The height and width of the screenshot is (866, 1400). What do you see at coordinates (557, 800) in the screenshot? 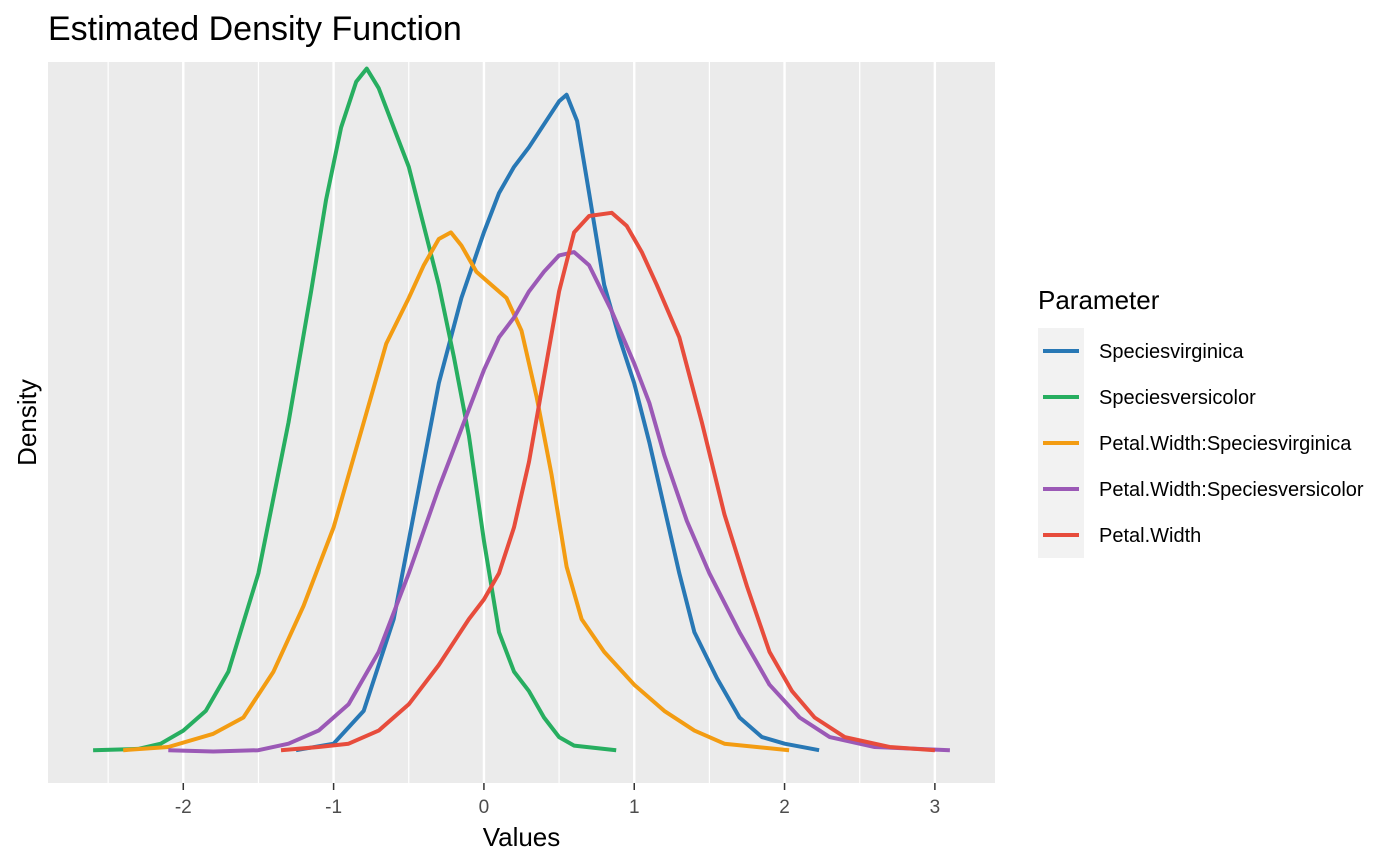
I see `x-axis-ticks: -2 -1 0 1 2 3` at bounding box center [557, 800].